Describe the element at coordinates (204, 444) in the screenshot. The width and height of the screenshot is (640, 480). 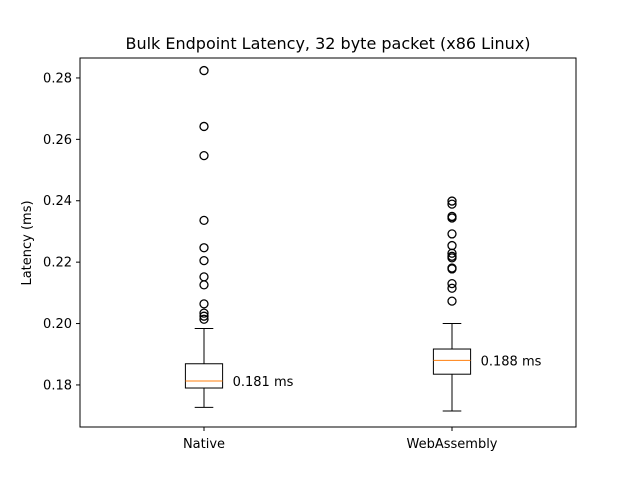
I see `x-tick-label: Native` at that location.